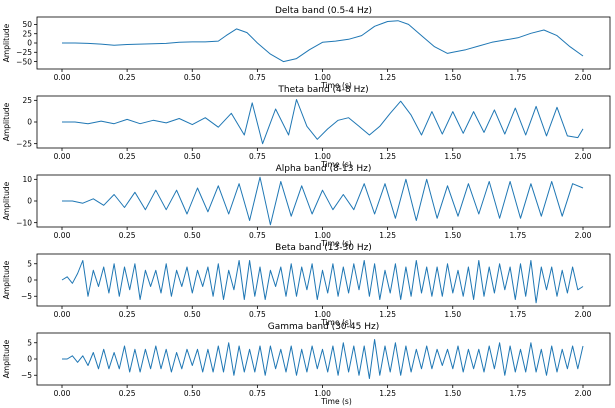 The width and height of the screenshot is (615, 408). I want to click on chart-title: Alpha band (8-13 Hz), so click(324, 169).